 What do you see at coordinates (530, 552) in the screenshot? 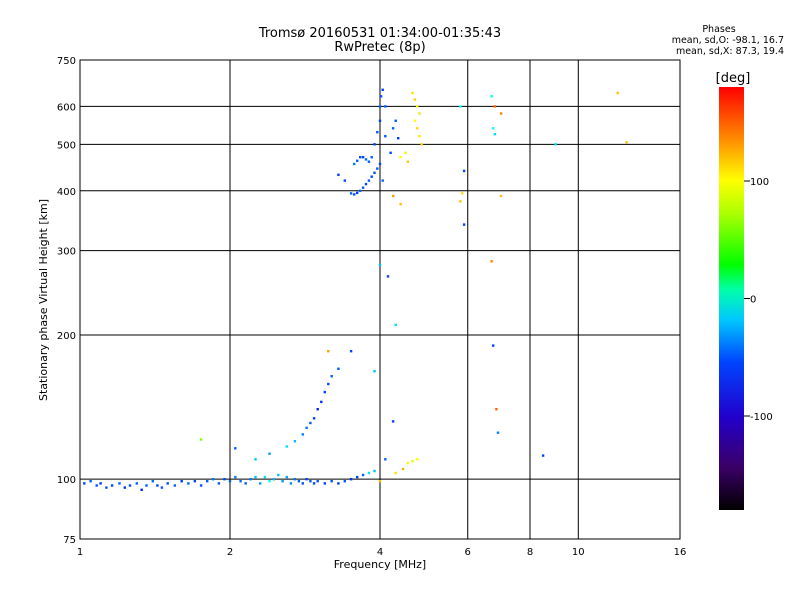
I see `x-tick-label: 8` at bounding box center [530, 552].